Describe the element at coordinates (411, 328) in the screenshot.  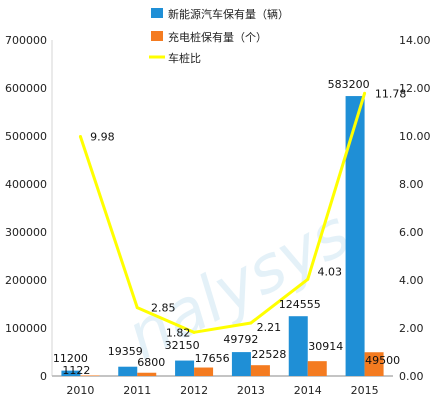
I see `right-tick-label: 2.00` at that location.